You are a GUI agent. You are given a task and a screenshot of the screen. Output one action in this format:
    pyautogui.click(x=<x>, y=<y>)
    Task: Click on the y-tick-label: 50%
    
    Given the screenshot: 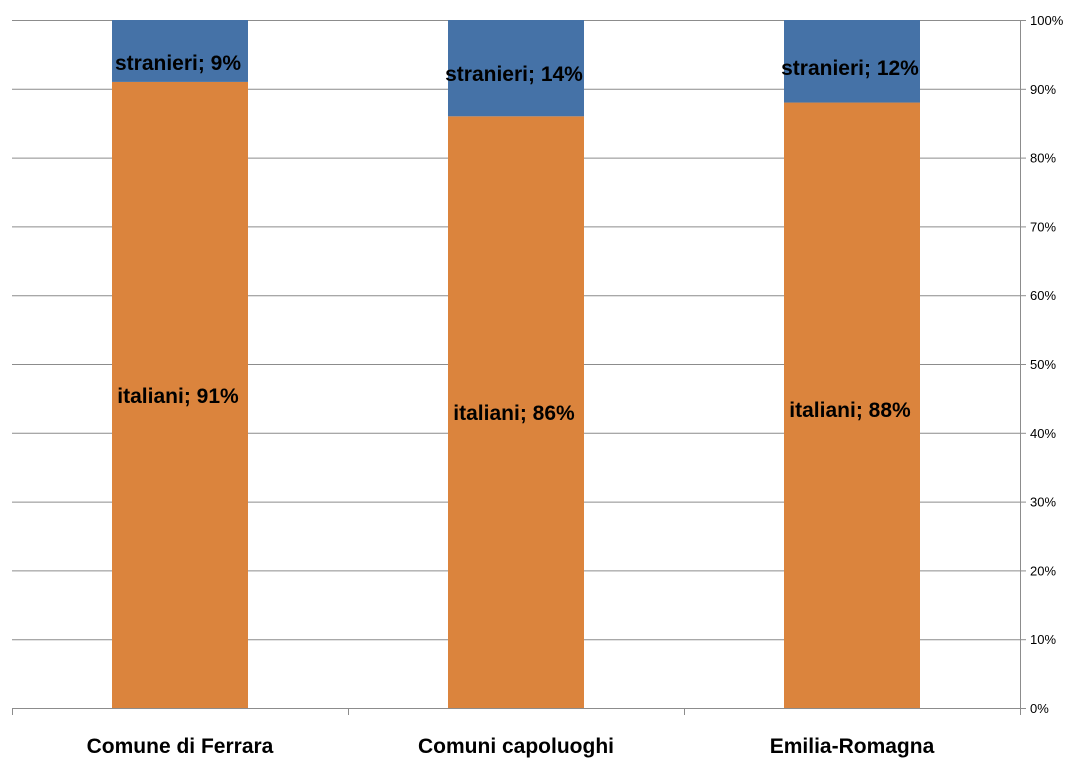 What is the action you would take?
    pyautogui.click(x=1043, y=364)
    